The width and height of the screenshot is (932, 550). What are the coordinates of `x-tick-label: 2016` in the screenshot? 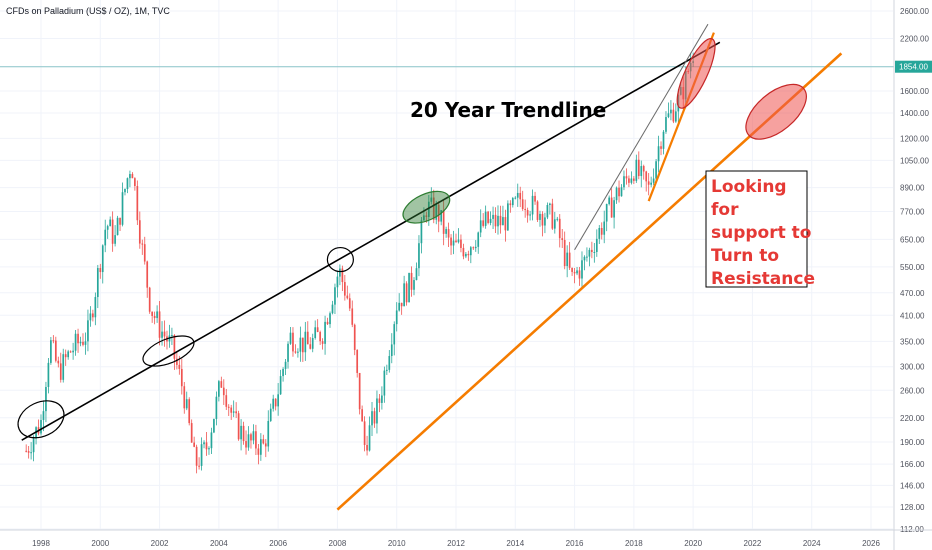 It's located at (575, 543).